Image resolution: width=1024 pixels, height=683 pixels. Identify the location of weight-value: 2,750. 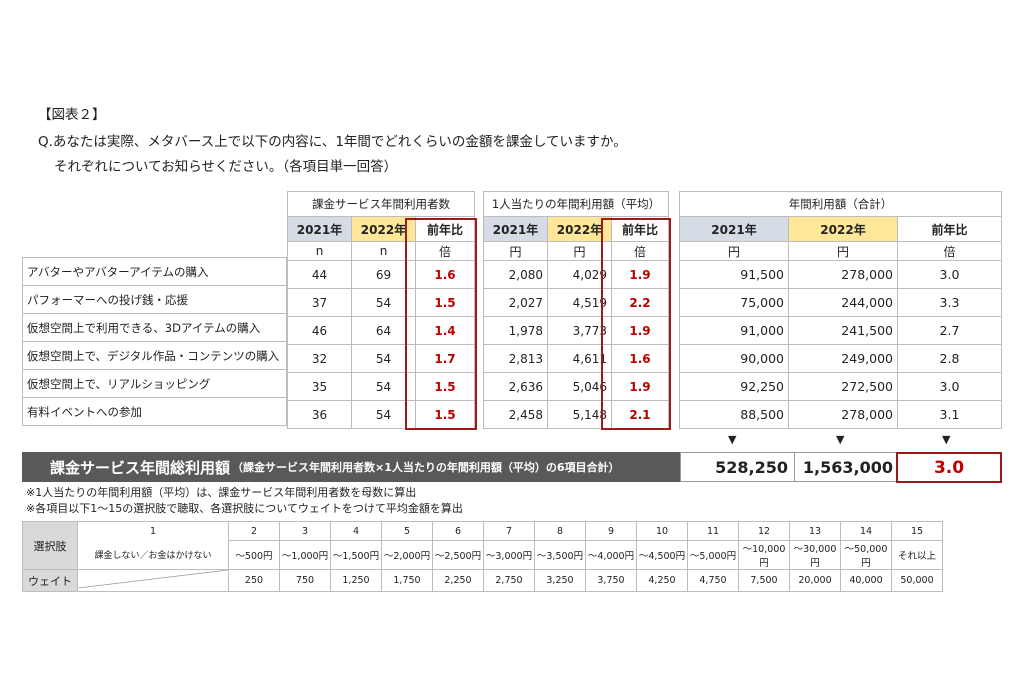
(509, 580).